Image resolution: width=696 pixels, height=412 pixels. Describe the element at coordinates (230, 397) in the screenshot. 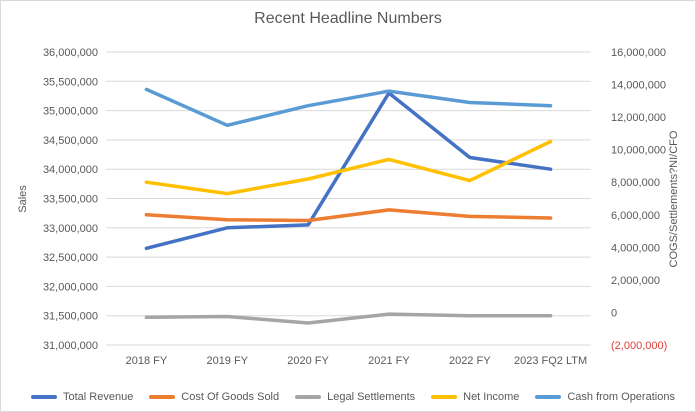

I see `legend-label: Cost Of Goods Sold` at that location.